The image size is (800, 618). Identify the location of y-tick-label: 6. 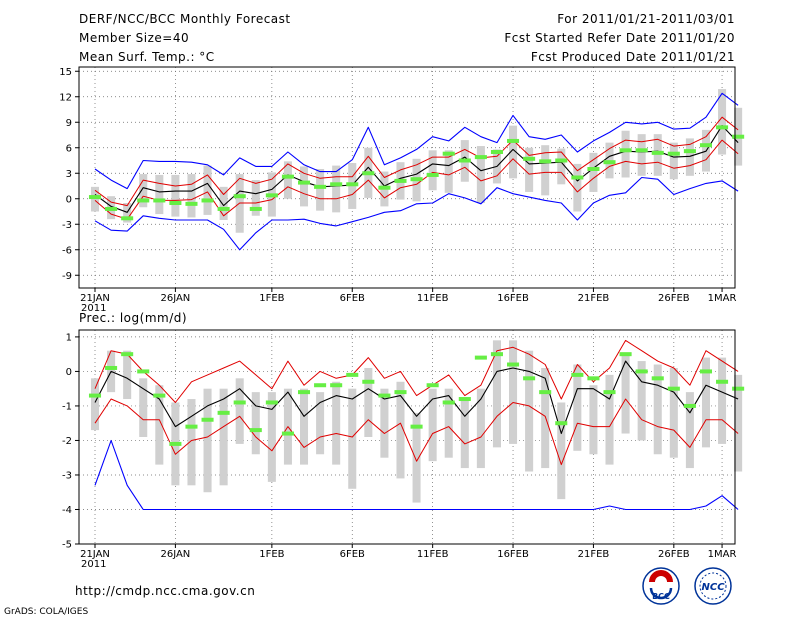
(69, 148).